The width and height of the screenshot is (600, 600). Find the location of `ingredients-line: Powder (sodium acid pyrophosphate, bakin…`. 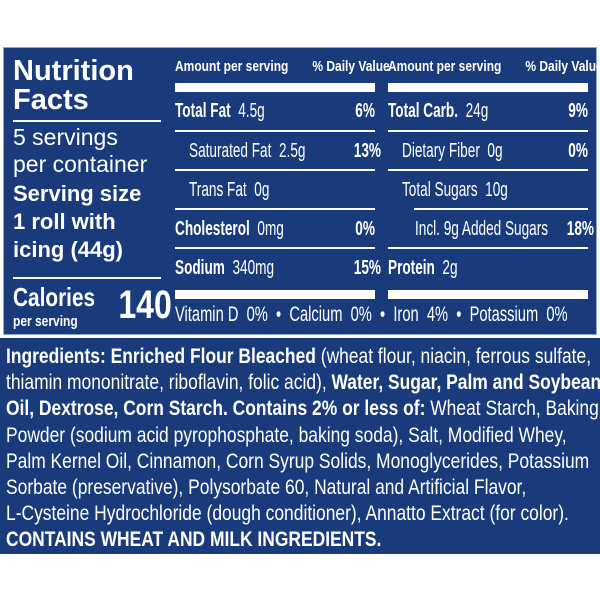

ingredients-line: Powder (sodium acid pyrophosphate, bakin… is located at coordinates (286, 436).